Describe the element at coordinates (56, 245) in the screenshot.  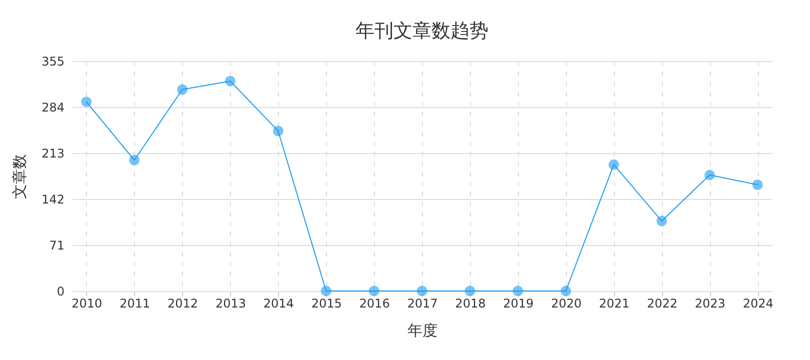
I see `y-tick-label: 71` at that location.